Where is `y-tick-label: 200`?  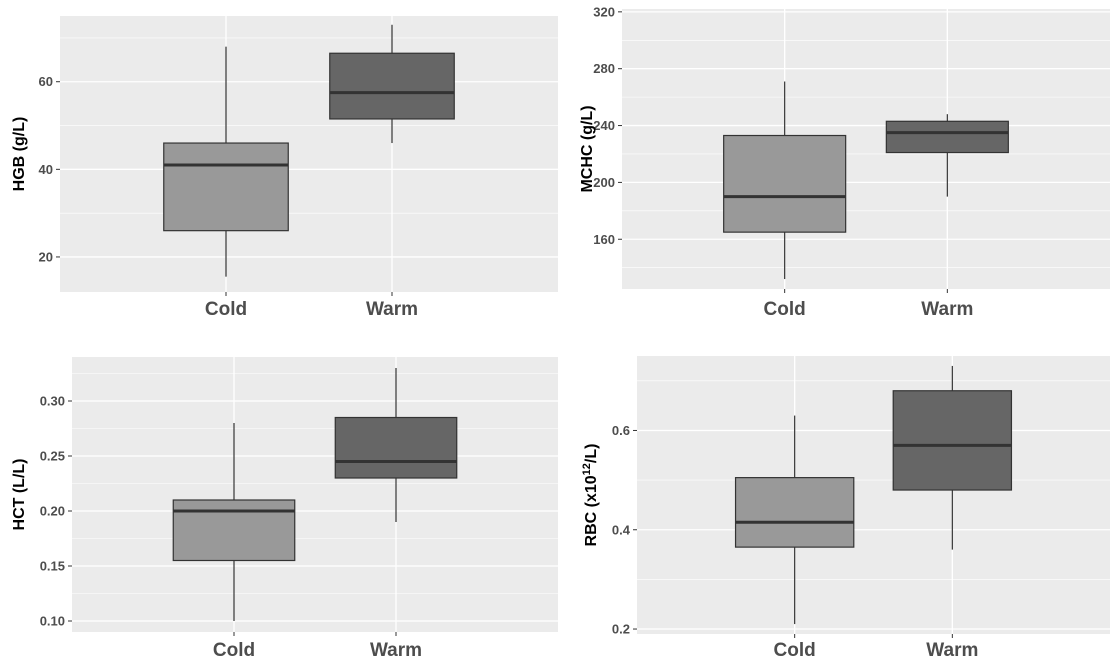 y-tick-label: 200 is located at coordinates (604, 182).